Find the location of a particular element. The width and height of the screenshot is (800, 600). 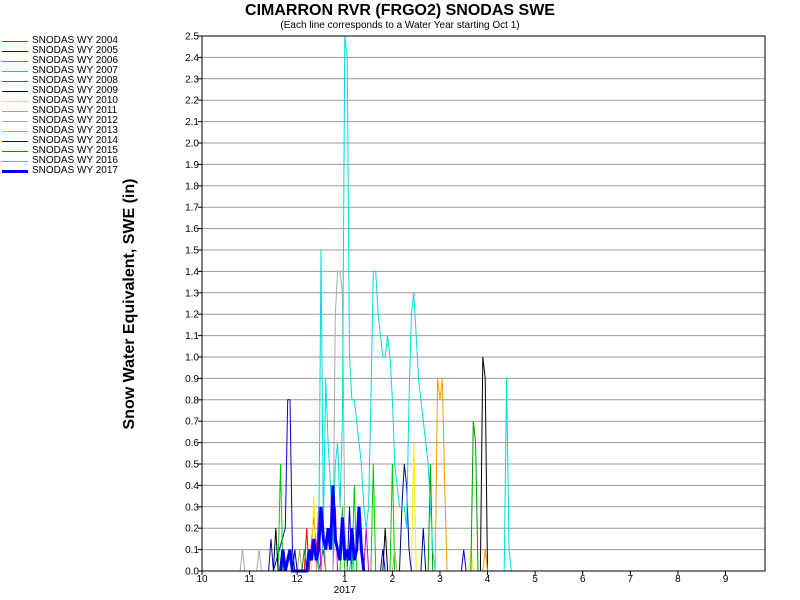

legend-item: SNODAS WY 2004 is located at coordinates (60, 41).